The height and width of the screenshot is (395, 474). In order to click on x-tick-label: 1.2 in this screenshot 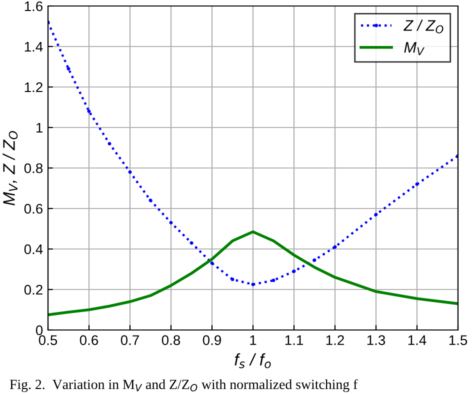, I will do `click(335, 340)`.